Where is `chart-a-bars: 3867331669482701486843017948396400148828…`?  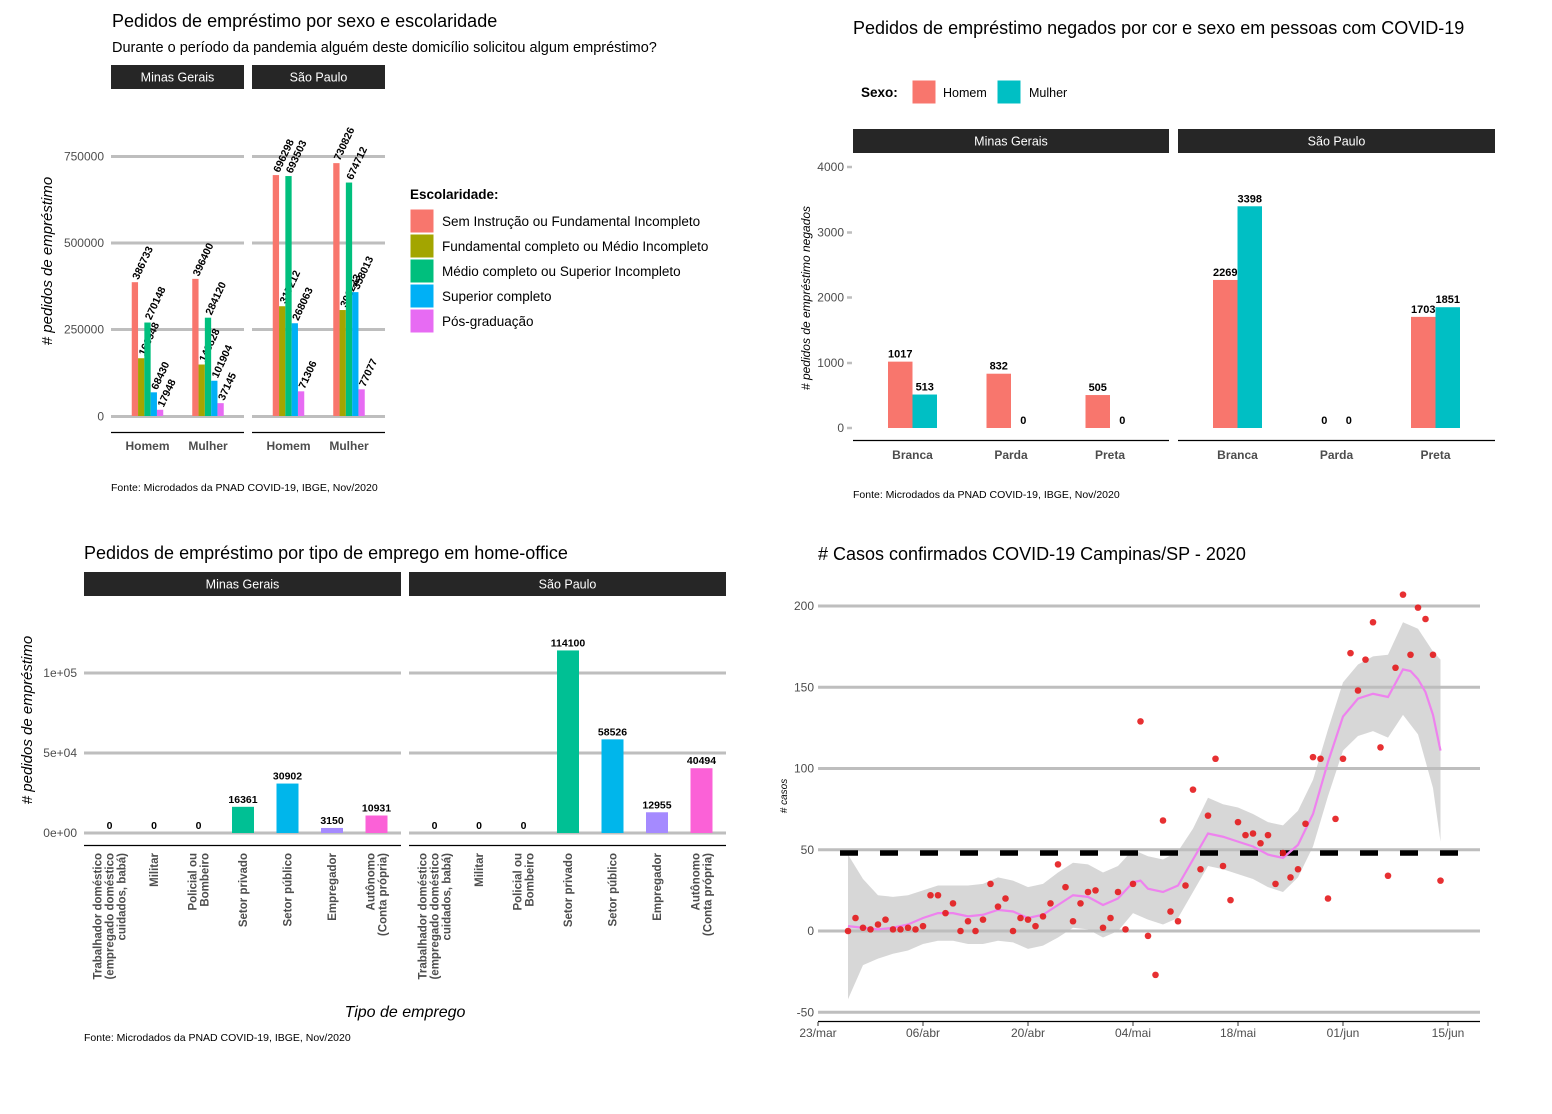 chart-a-bars: 3867331669482701486843017948396400148828… is located at coordinates (255, 270).